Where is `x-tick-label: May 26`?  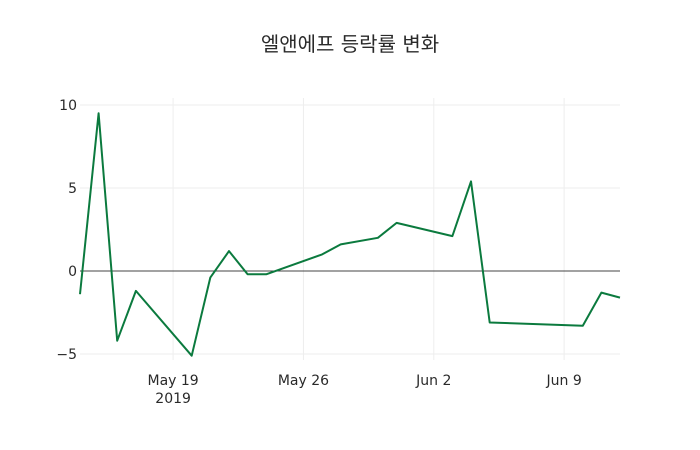
x-tick-label: May 26 is located at coordinates (303, 381).